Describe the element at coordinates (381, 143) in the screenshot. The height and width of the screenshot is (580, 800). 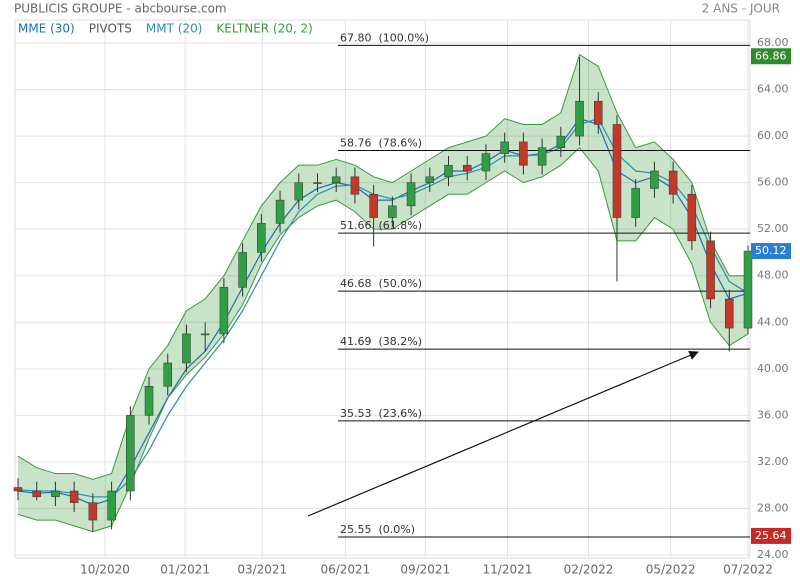
I see `fib-label: 58.76 (78.6%)` at that location.